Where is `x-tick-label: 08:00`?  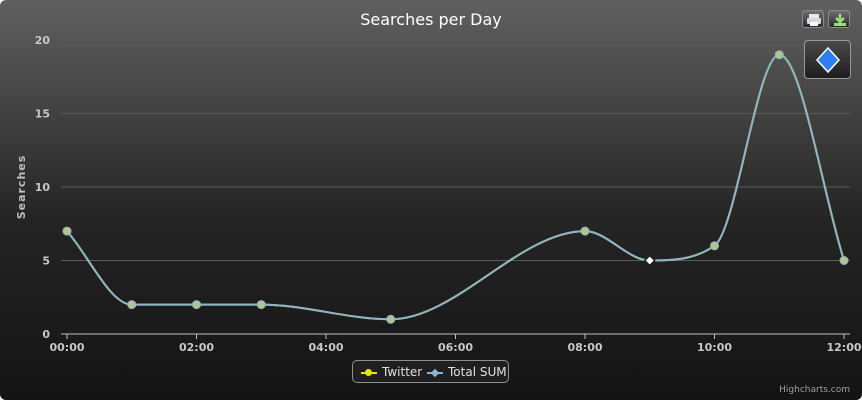
x-tick-label: 08:00 is located at coordinates (584, 347).